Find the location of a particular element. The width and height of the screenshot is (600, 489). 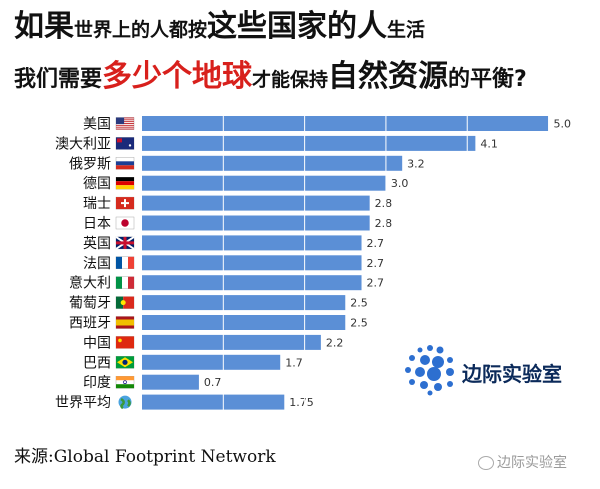

category-label: 德国 is located at coordinates (97, 184).